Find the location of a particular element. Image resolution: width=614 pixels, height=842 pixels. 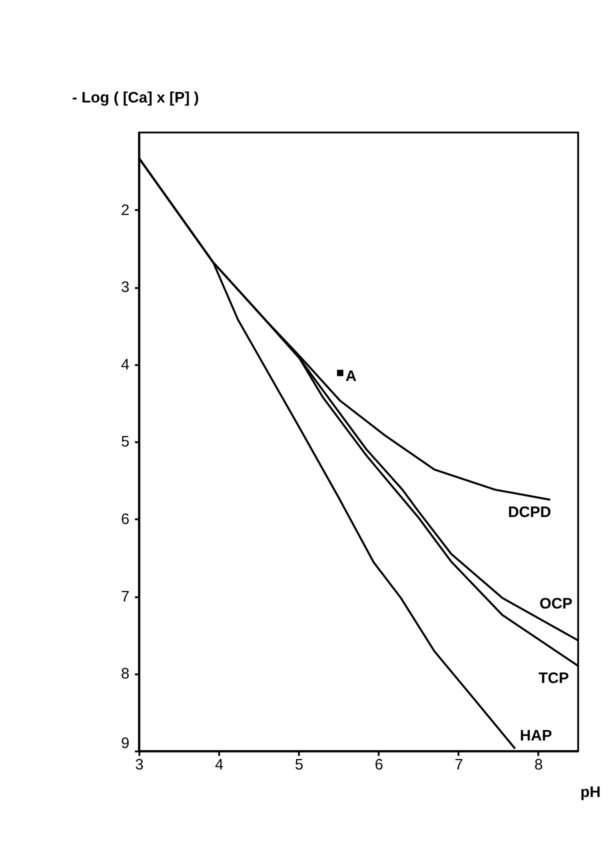

series-label: A is located at coordinates (351, 377).